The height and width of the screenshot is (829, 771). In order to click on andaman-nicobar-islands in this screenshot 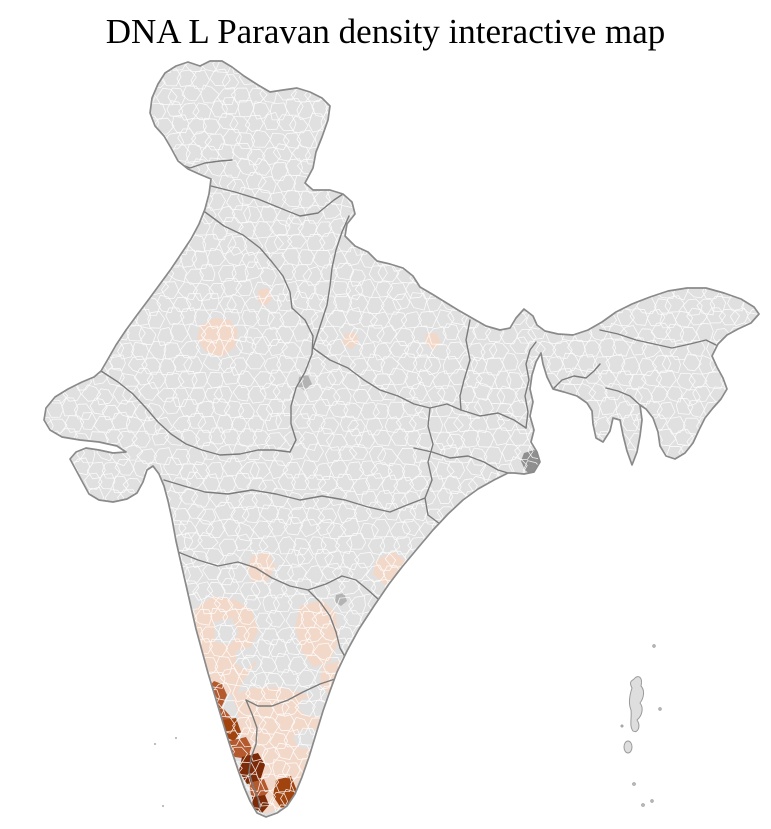, I will do `click(641, 725)`.